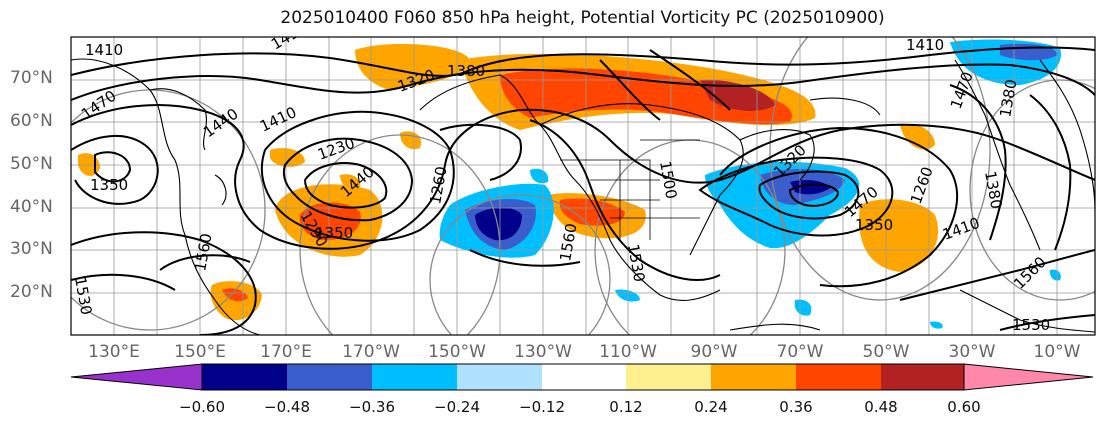 The height and width of the screenshot is (429, 1105). I want to click on colorbar-label: 0.36, so click(796, 407).